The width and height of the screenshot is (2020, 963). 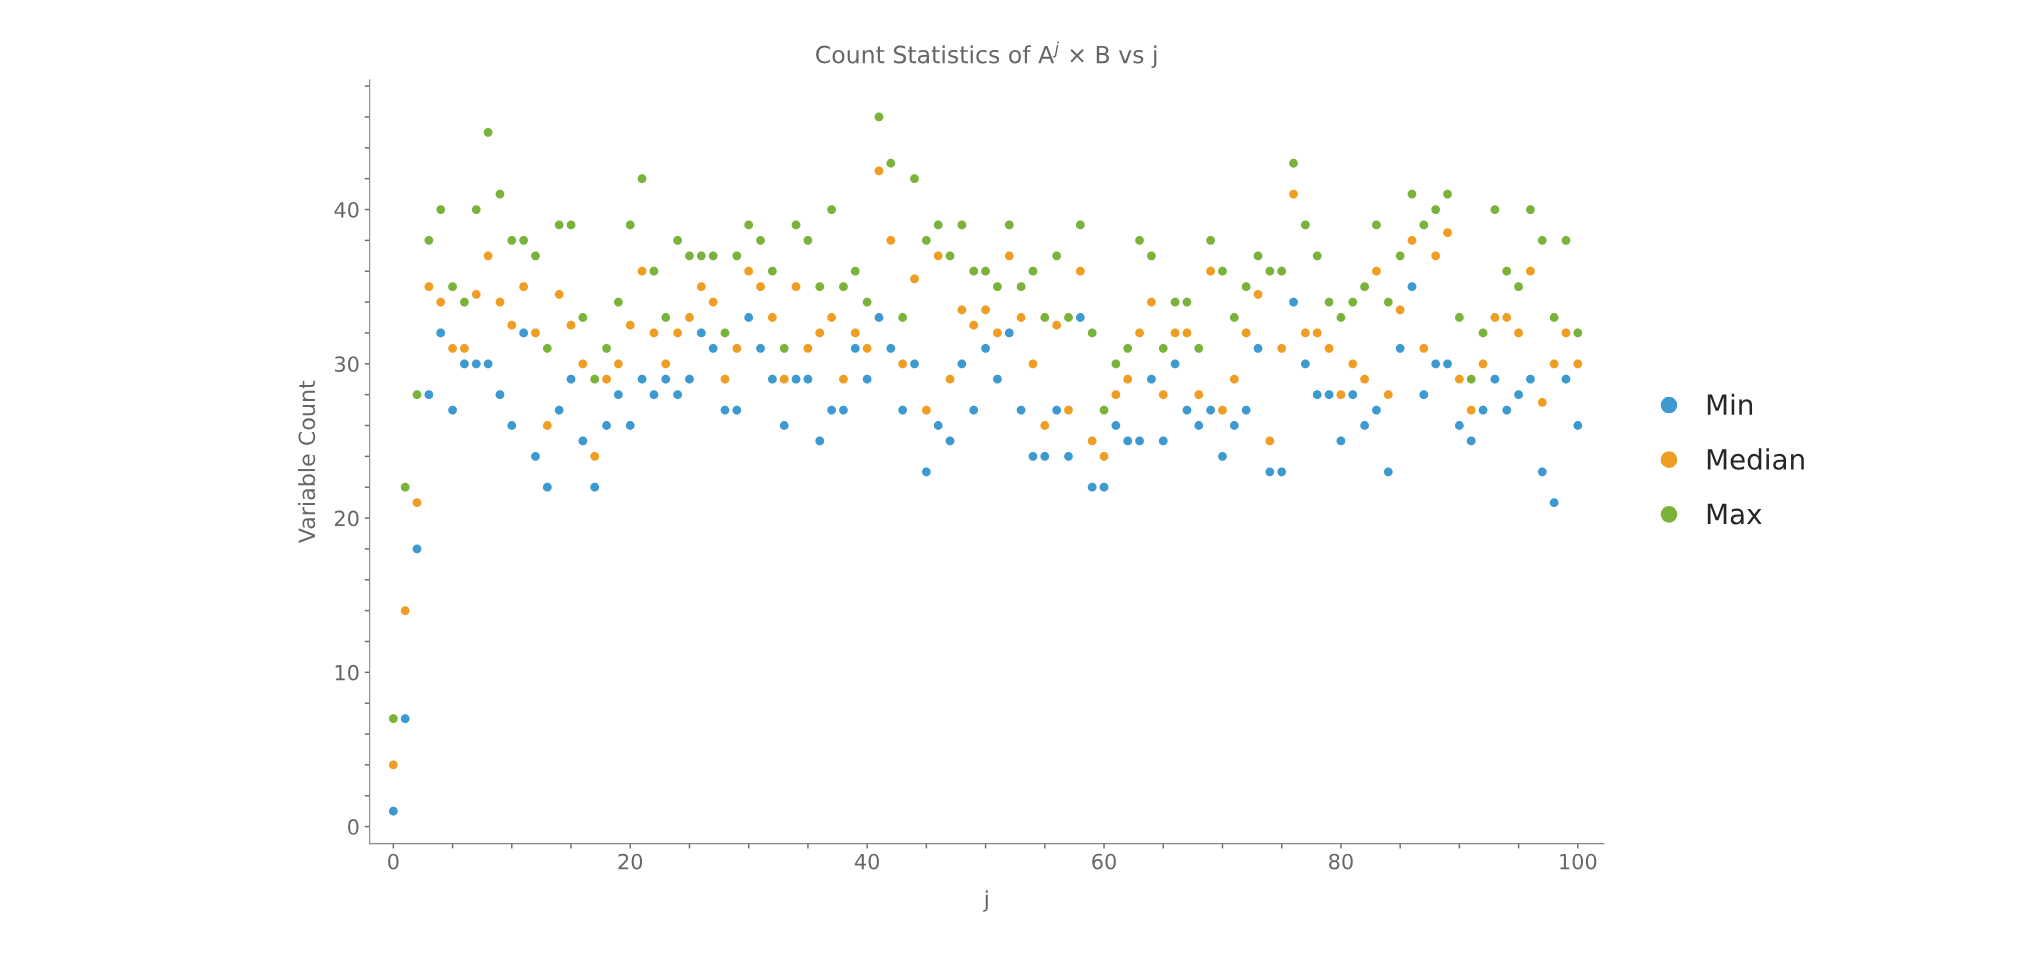 What do you see at coordinates (1730, 404) in the screenshot?
I see `legend-label: Min` at bounding box center [1730, 404].